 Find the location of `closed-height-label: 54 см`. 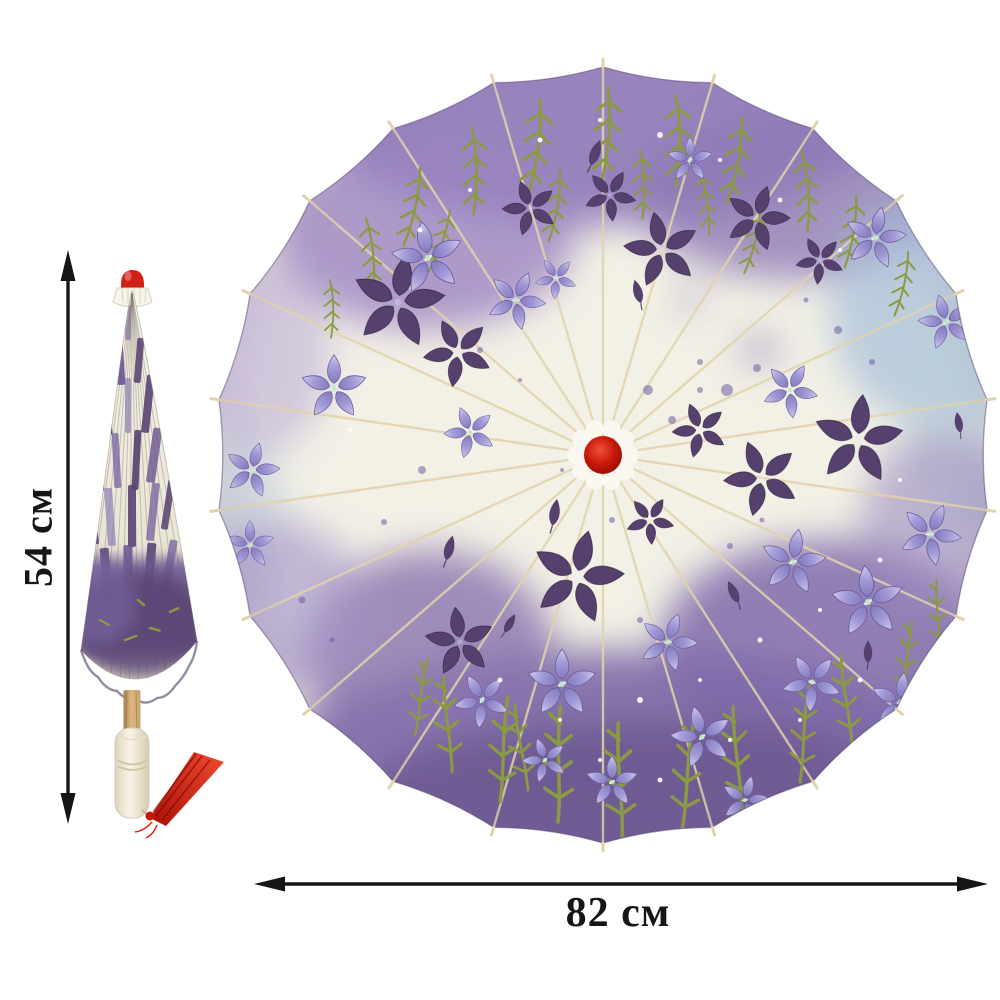

closed-height-label: 54 см is located at coordinates (38, 537).